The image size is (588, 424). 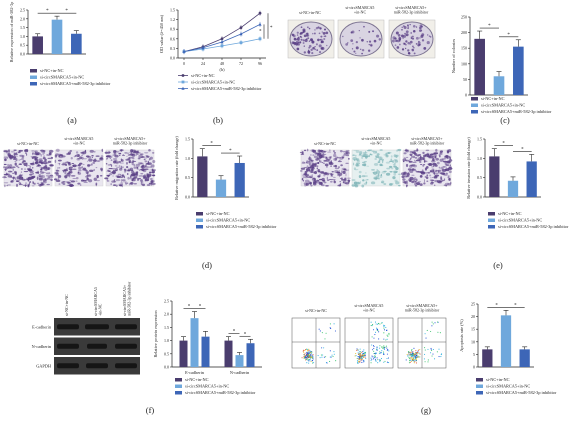 I want to click on data-point, so click(x=222, y=46).